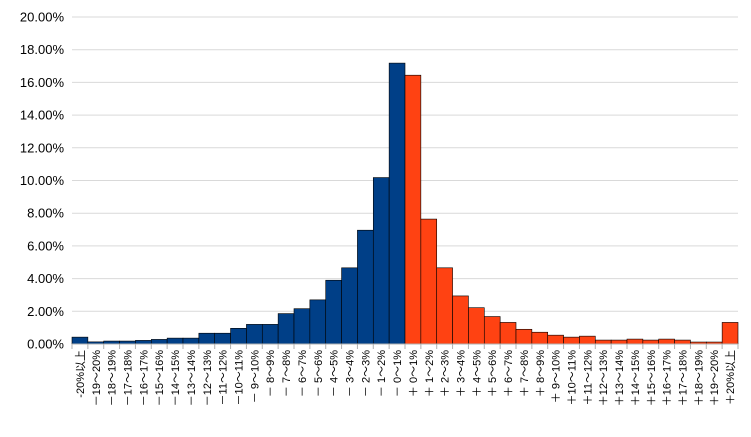 Image resolution: width=751 pixels, height=437 pixels. Describe the element at coordinates (192, 378) in the screenshot. I see `x-tick-label: －13～14%` at that location.